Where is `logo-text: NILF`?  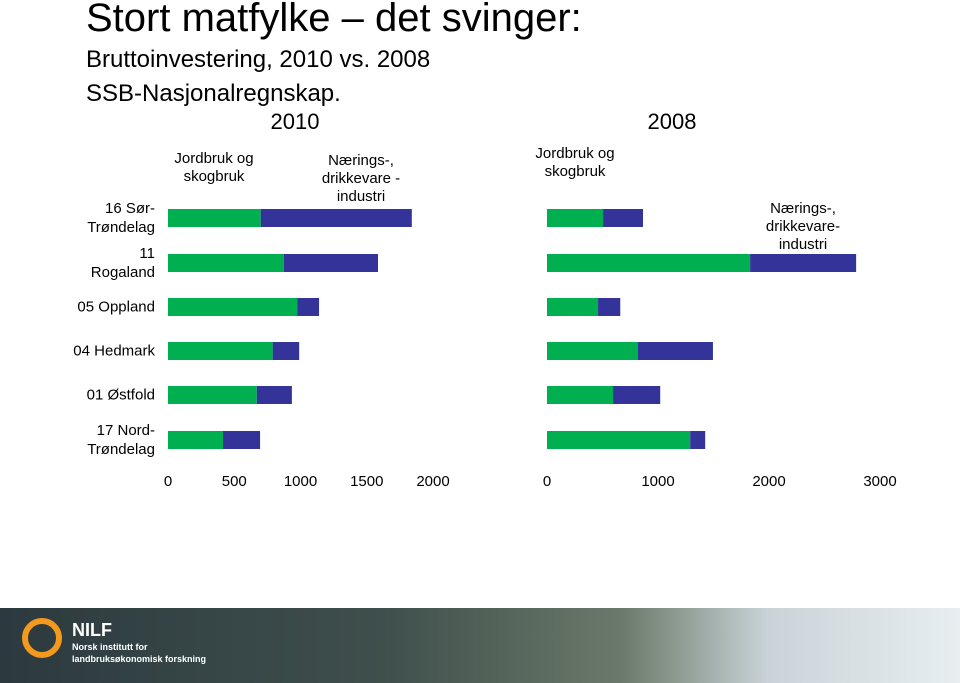 logo-text: NILF is located at coordinates (92, 630).